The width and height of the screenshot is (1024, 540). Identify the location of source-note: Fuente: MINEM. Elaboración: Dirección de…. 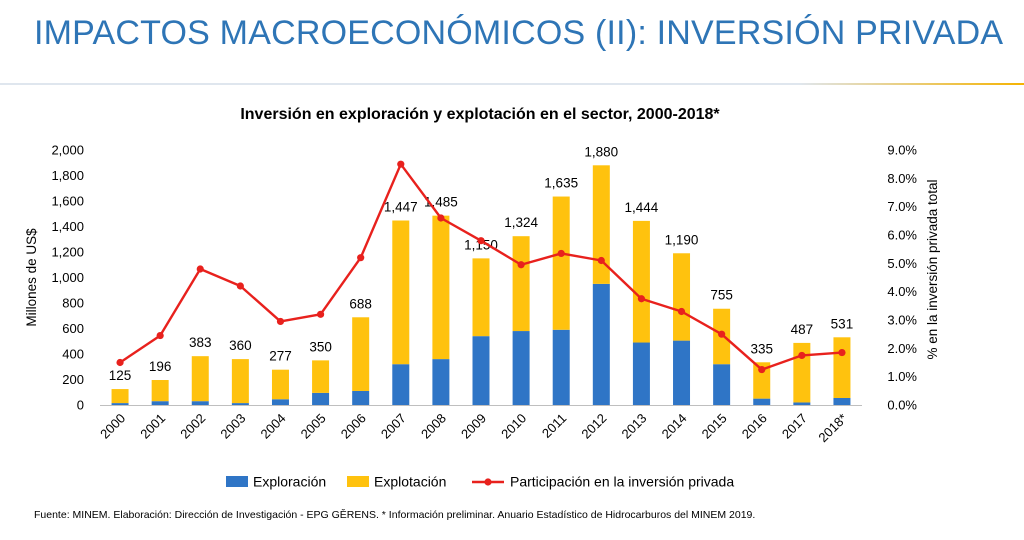
(395, 515).